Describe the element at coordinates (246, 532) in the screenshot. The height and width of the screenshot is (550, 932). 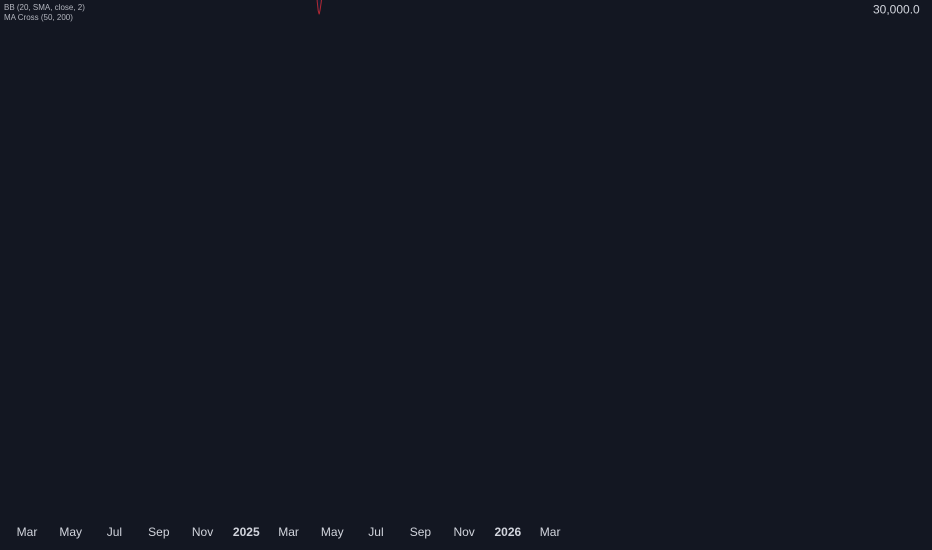
I see `x-axis-tick-label: 2025` at that location.